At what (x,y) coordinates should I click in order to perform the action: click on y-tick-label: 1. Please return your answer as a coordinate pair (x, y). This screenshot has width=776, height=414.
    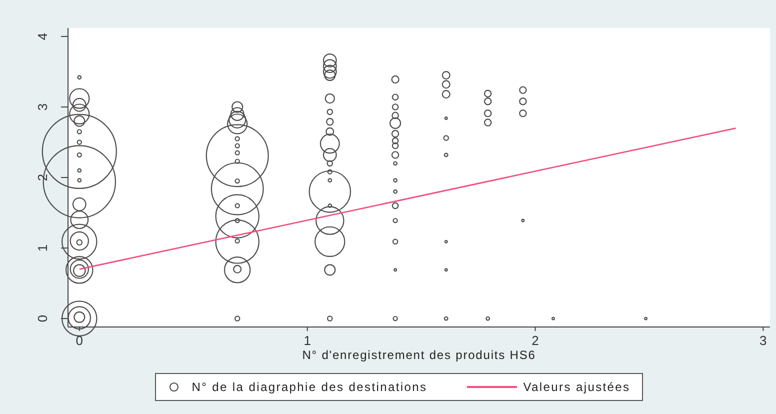
    Looking at the image, I should click on (42, 248).